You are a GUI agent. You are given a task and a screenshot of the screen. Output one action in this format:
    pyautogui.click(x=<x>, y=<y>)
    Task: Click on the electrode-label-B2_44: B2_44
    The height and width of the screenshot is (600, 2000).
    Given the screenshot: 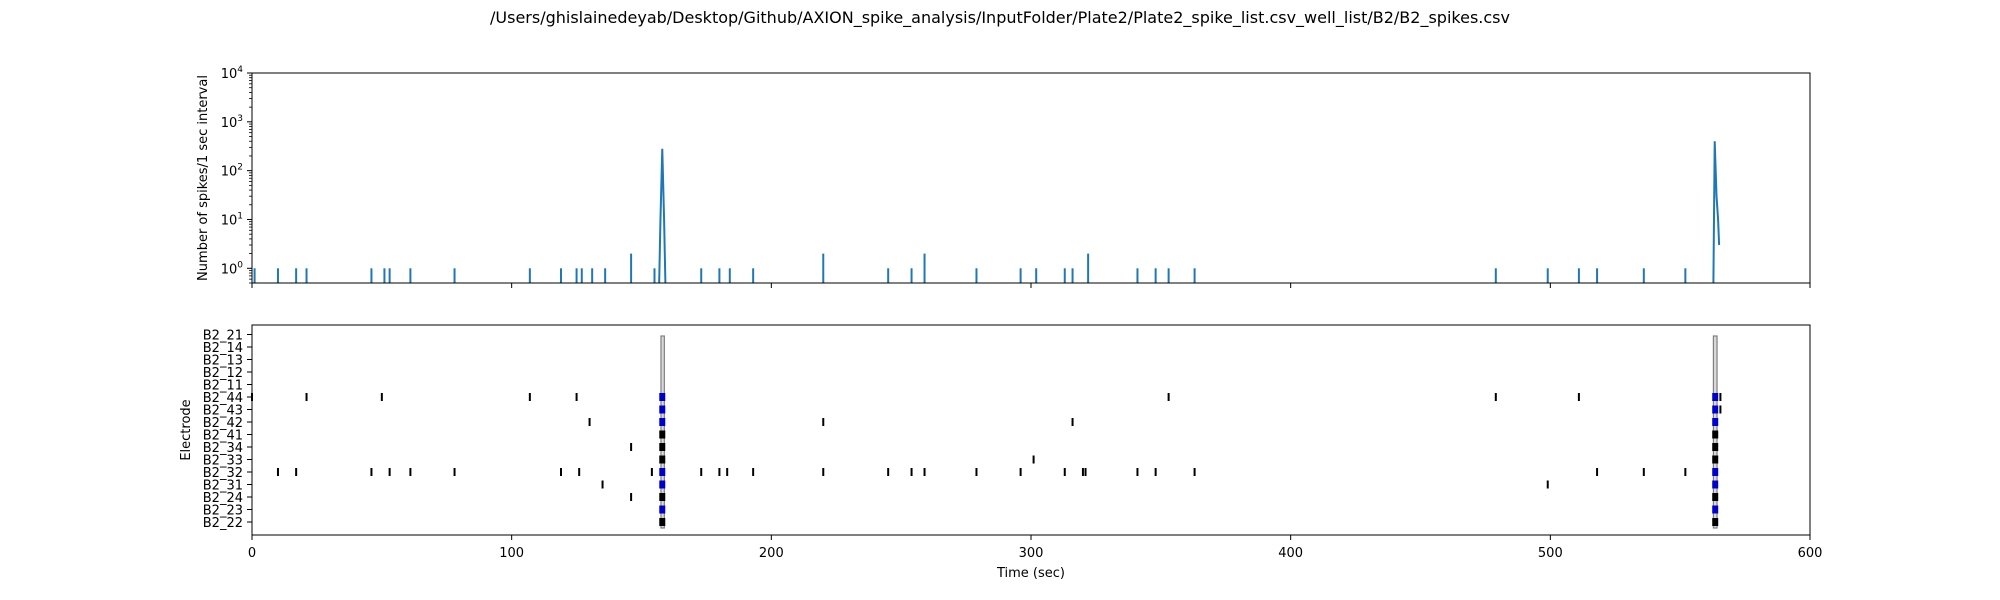 What is the action you would take?
    pyautogui.click(x=223, y=398)
    